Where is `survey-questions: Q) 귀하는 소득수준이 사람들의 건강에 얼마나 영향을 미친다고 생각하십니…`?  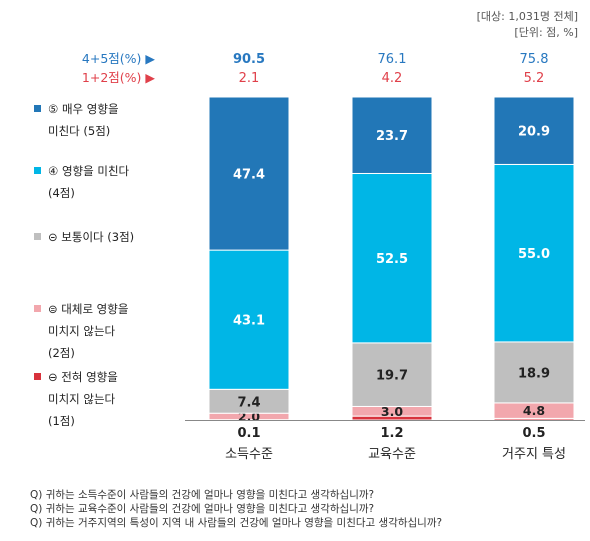 survey-questions: Q) 귀하는 소득수준이 사람들의 건강에 얼마나 영향을 미친다고 생각하십니… is located at coordinates (236, 509).